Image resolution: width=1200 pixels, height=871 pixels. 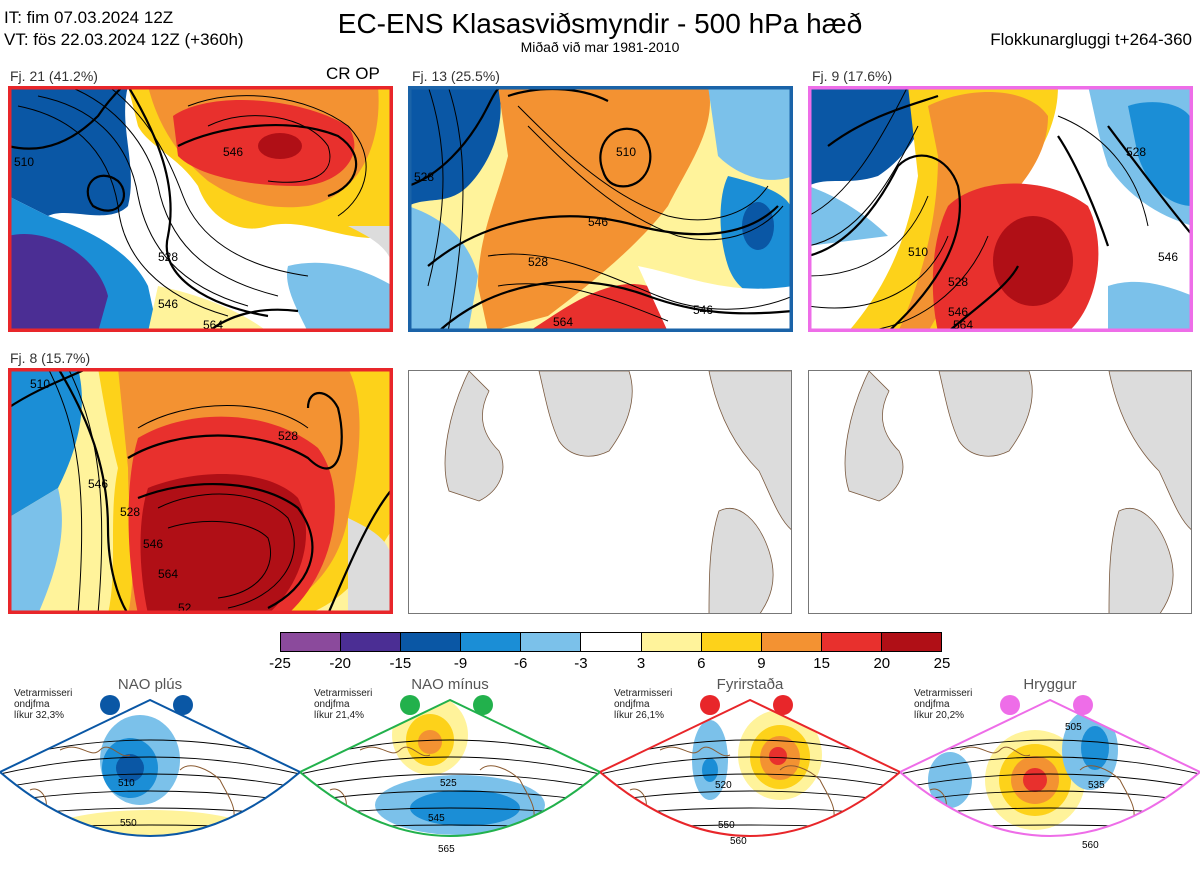 What do you see at coordinates (581, 663) in the screenshot?
I see `colorbar-tick-label: -3` at bounding box center [581, 663].